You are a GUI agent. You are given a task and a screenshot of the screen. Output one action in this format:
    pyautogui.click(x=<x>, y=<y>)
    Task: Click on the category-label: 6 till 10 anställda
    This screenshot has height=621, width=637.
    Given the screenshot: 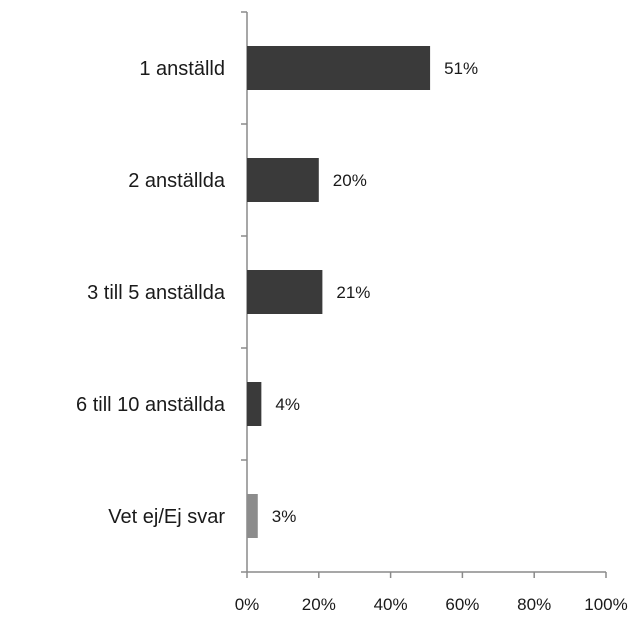 What is the action you would take?
    pyautogui.click(x=151, y=405)
    